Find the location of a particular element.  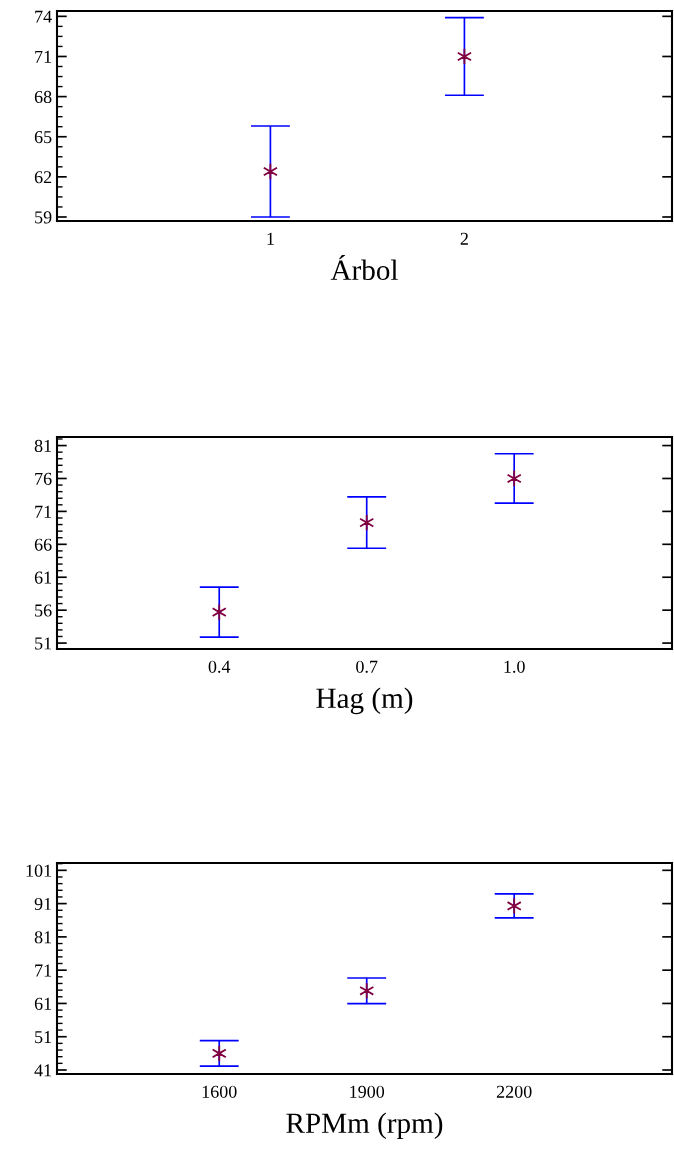

x-tick-label: 2 is located at coordinates (464, 238).